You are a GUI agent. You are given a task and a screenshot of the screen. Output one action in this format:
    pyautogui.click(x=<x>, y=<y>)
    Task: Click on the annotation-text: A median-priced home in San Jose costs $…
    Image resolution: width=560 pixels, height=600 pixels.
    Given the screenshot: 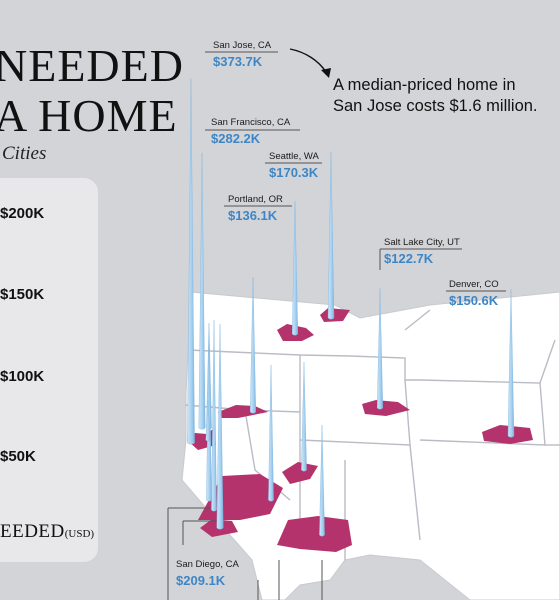 What is the action you would take?
    pyautogui.click(x=435, y=96)
    